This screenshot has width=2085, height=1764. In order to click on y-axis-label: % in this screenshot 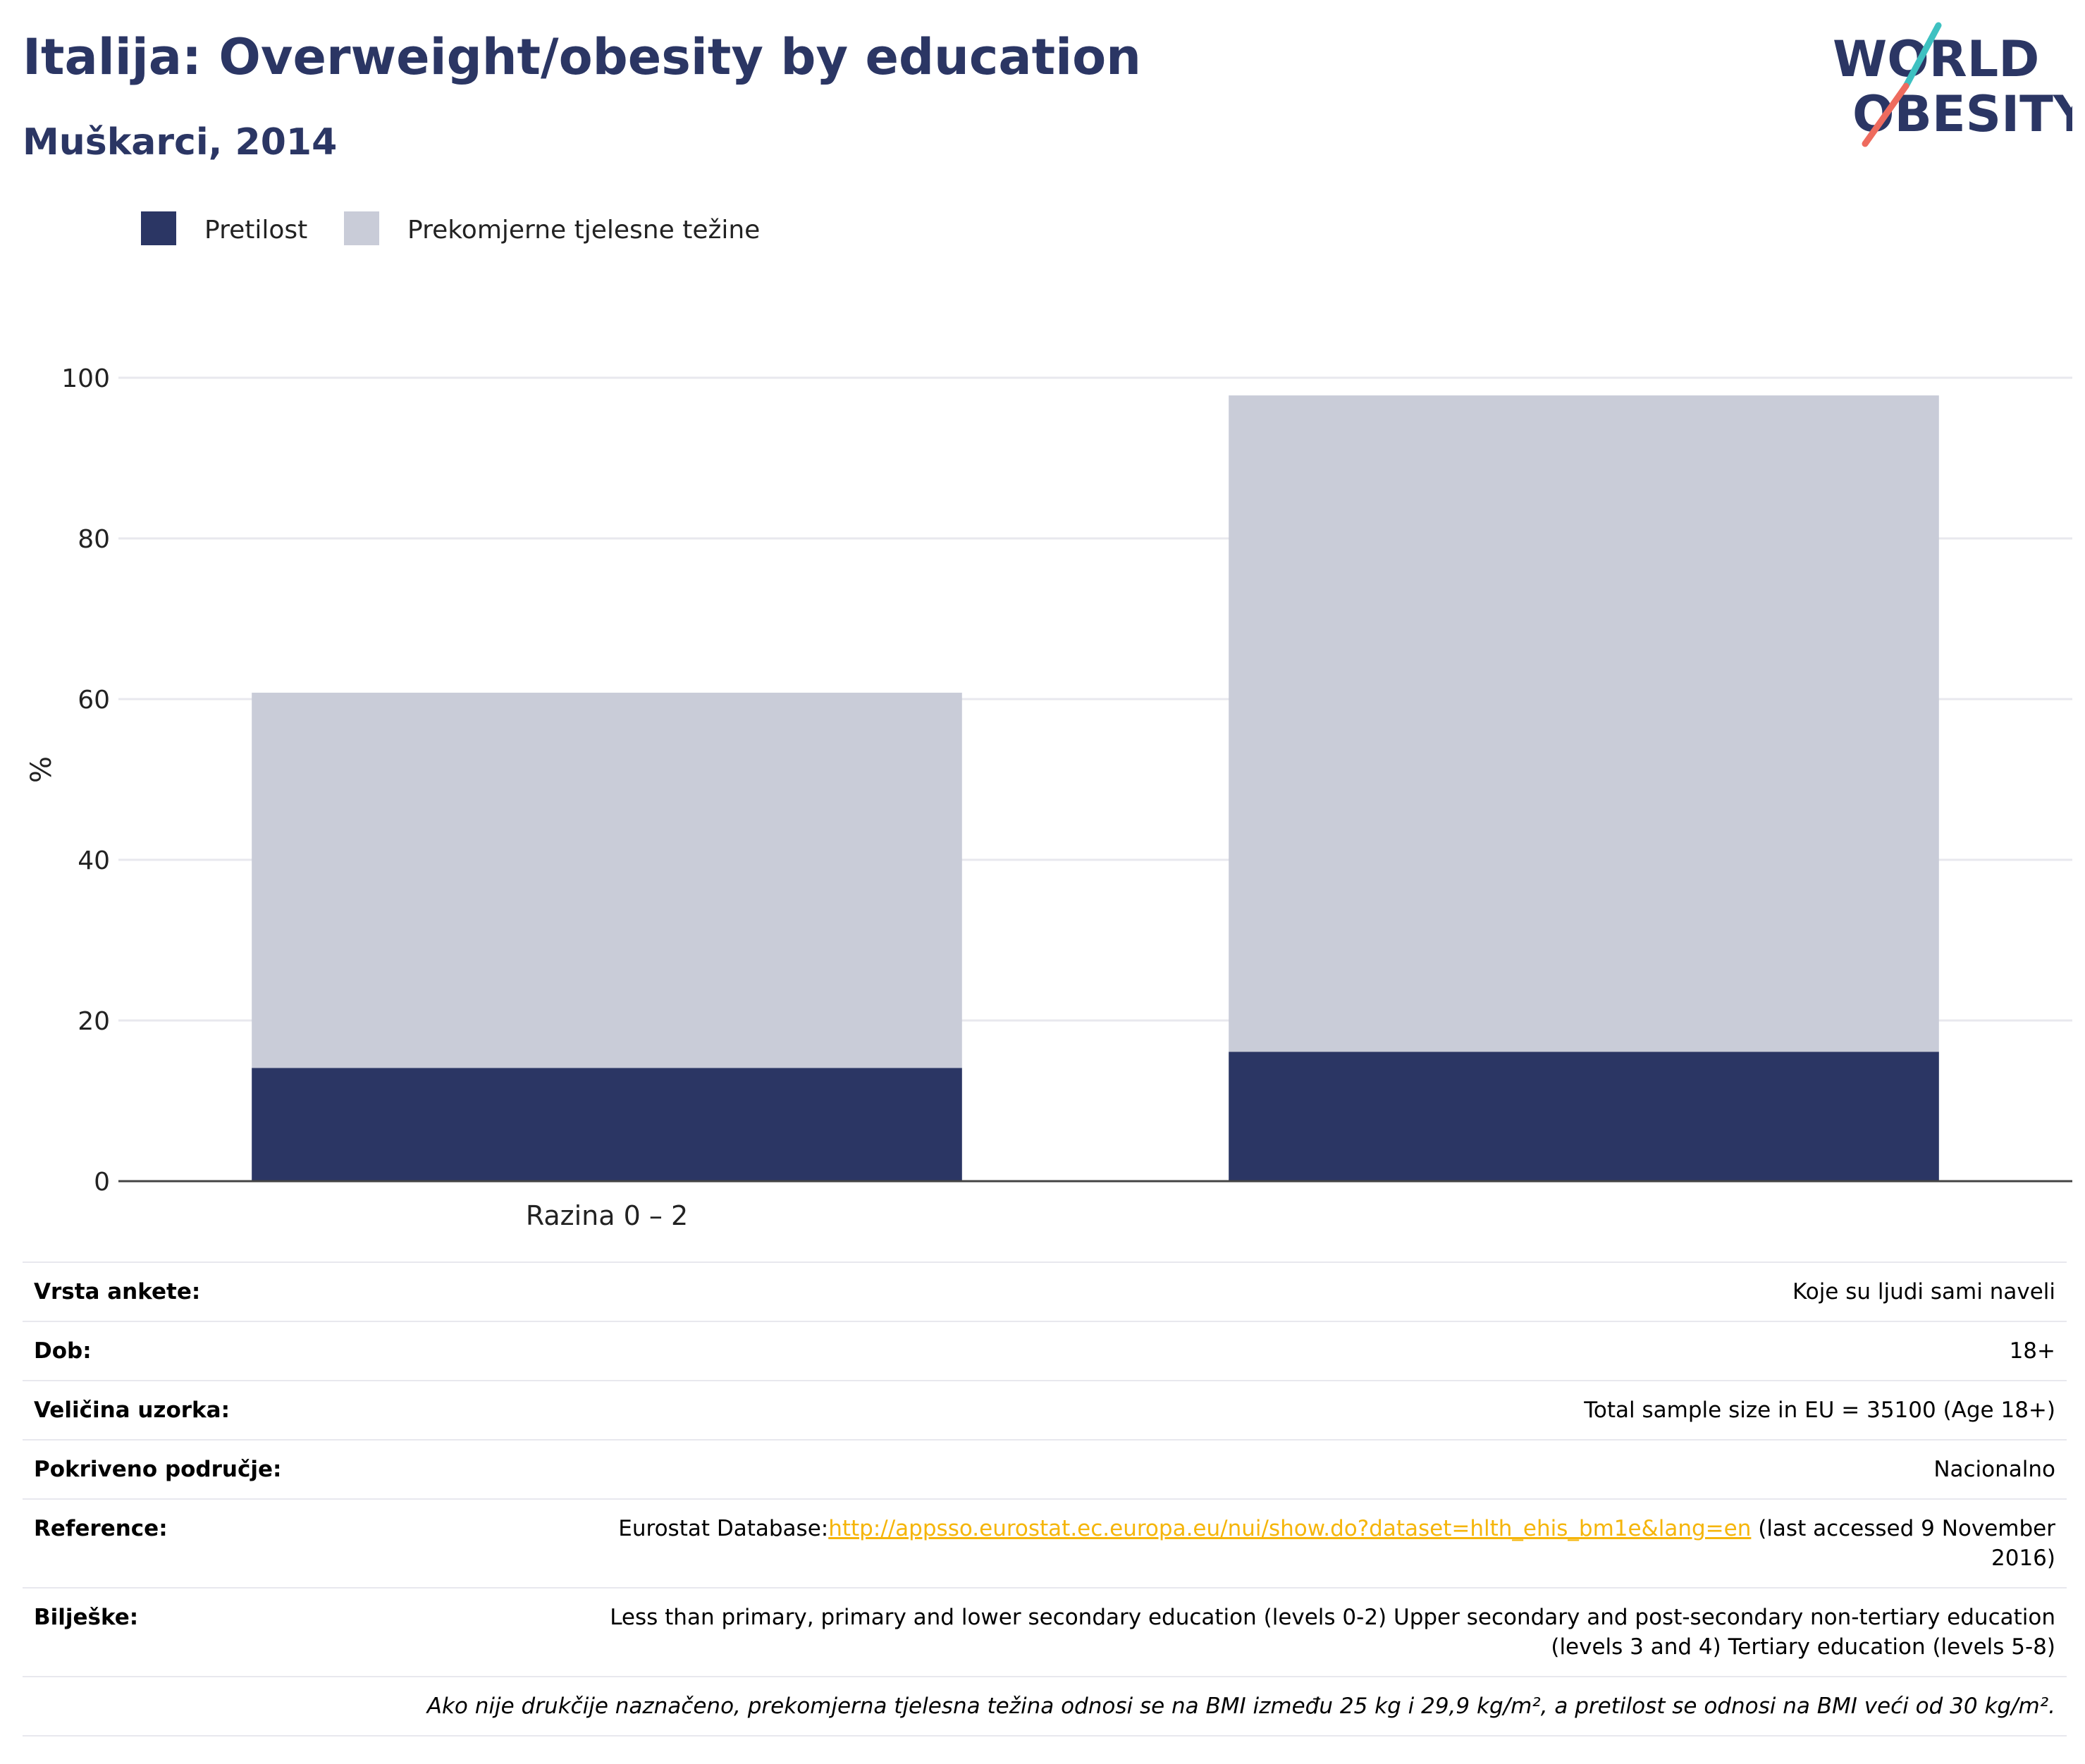, I will do `click(41, 769)`.